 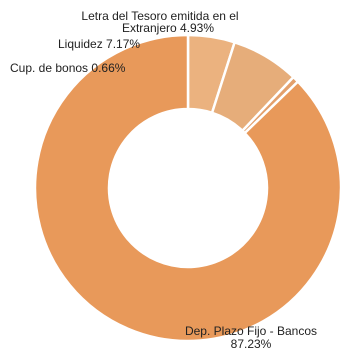 I want to click on slice-label-deposito-line1: Dep. Plazo Fijo - Bancos, so click(x=251, y=331).